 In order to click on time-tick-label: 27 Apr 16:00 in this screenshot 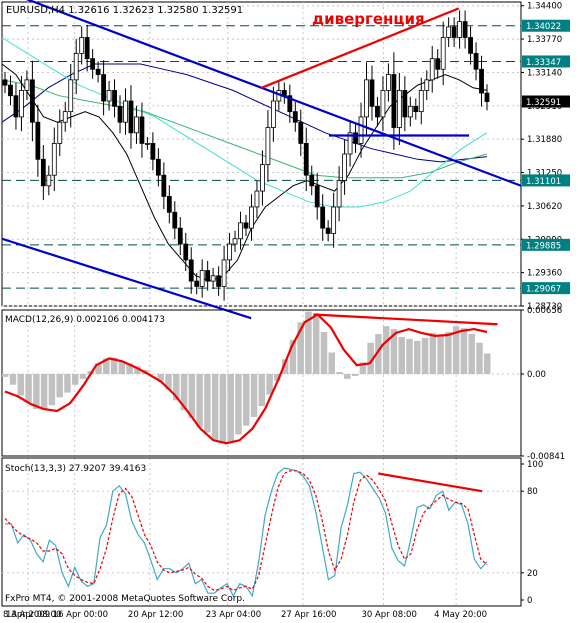, I will do `click(308, 615)`.